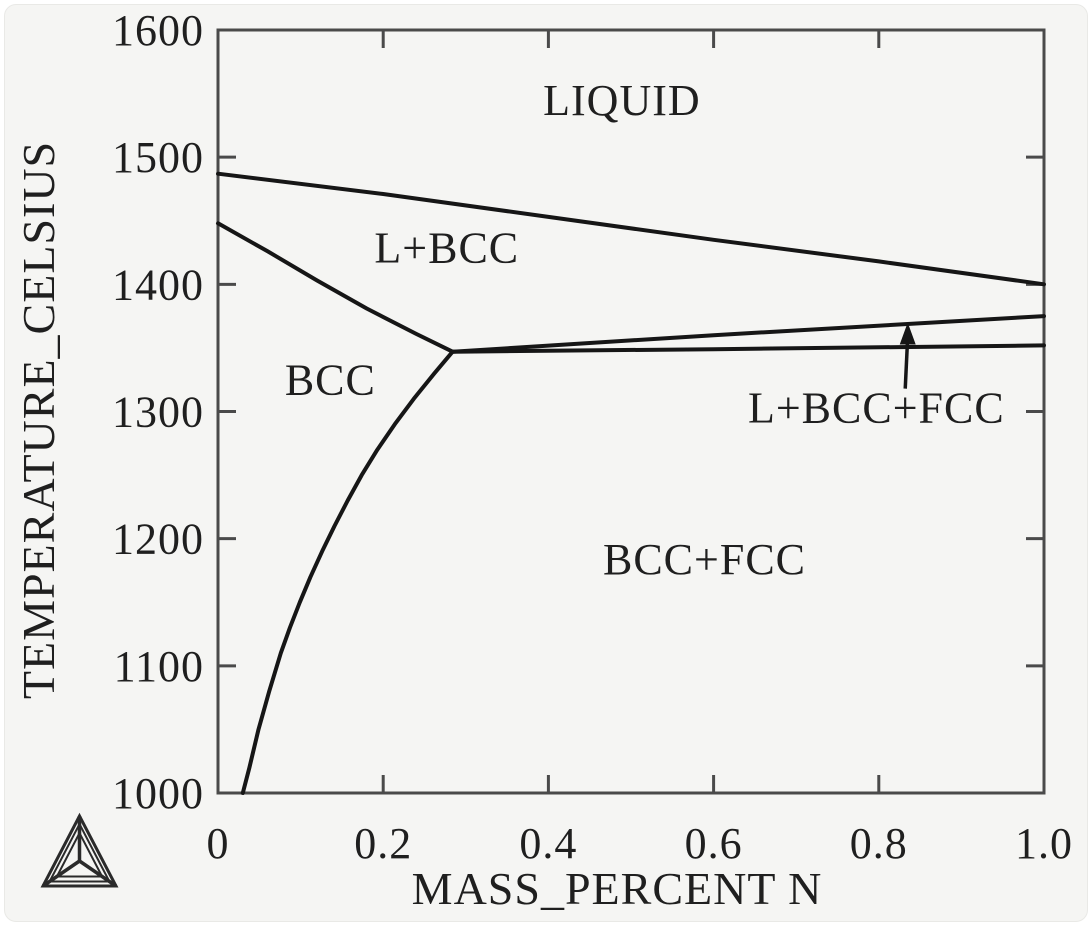  What do you see at coordinates (383, 843) in the screenshot?
I see `x-tick-label: 0.2` at bounding box center [383, 843].